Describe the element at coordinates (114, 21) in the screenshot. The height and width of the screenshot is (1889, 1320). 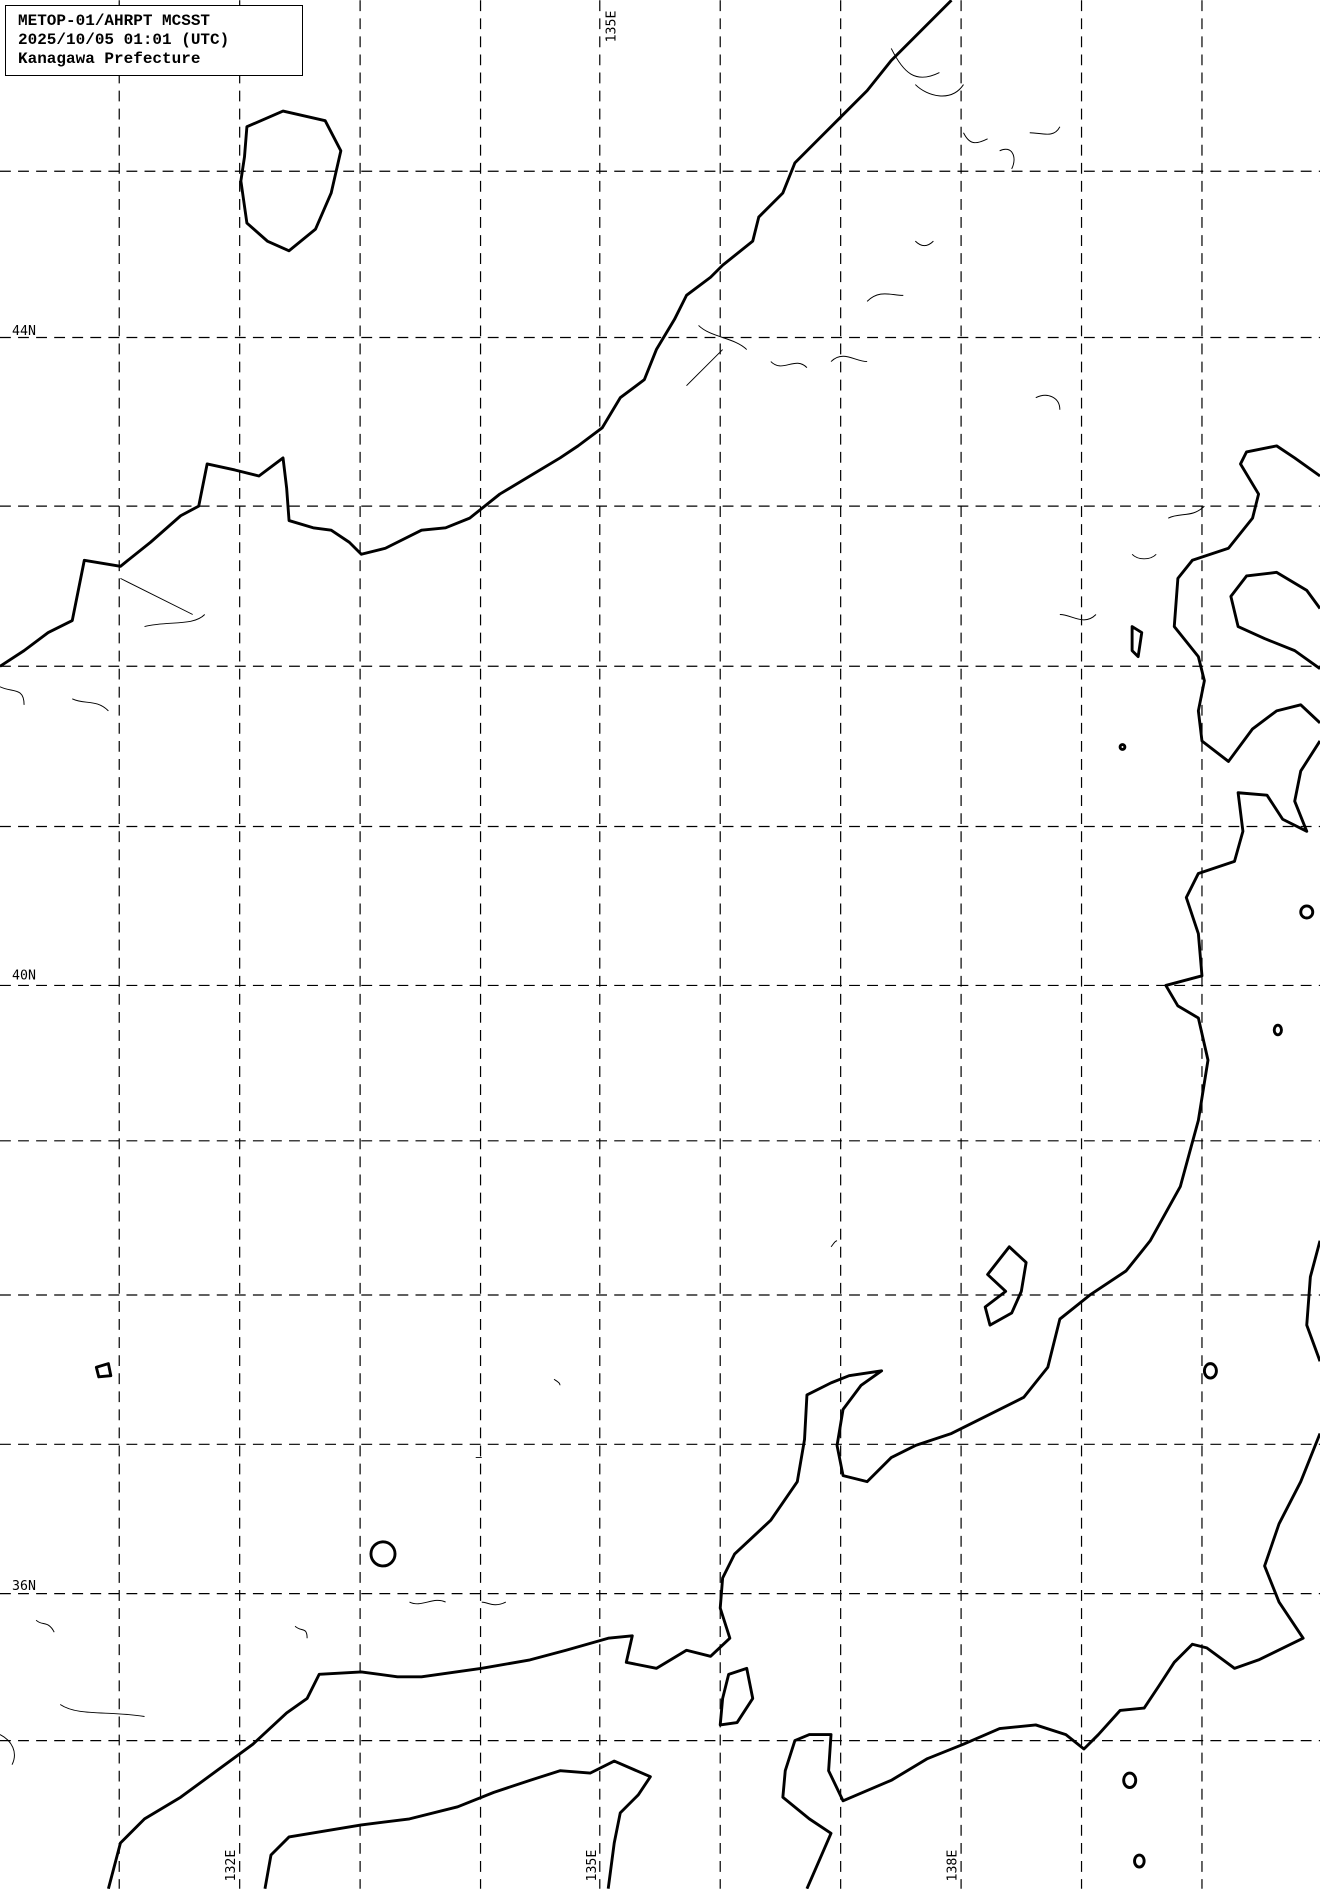
I see `satellite-product: METOP-01/AHRPT MCSST` at that location.